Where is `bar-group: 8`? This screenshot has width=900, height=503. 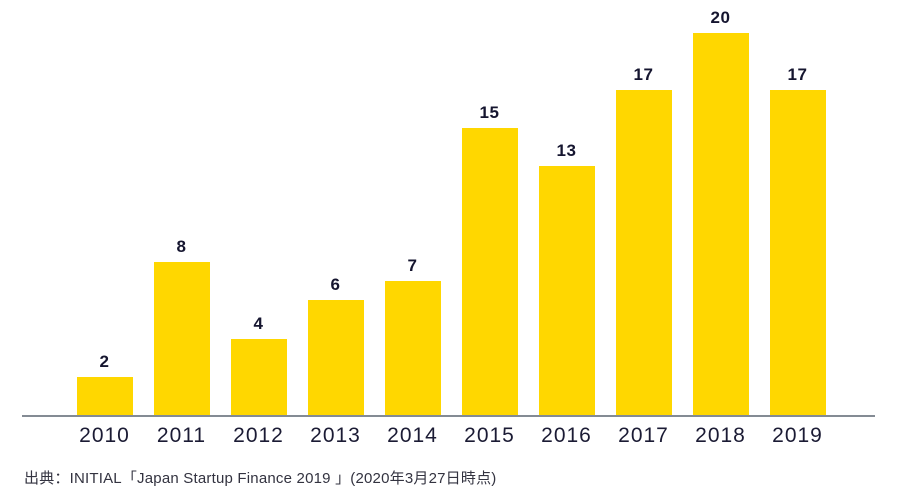 bar-group: 8 is located at coordinates (181, 207).